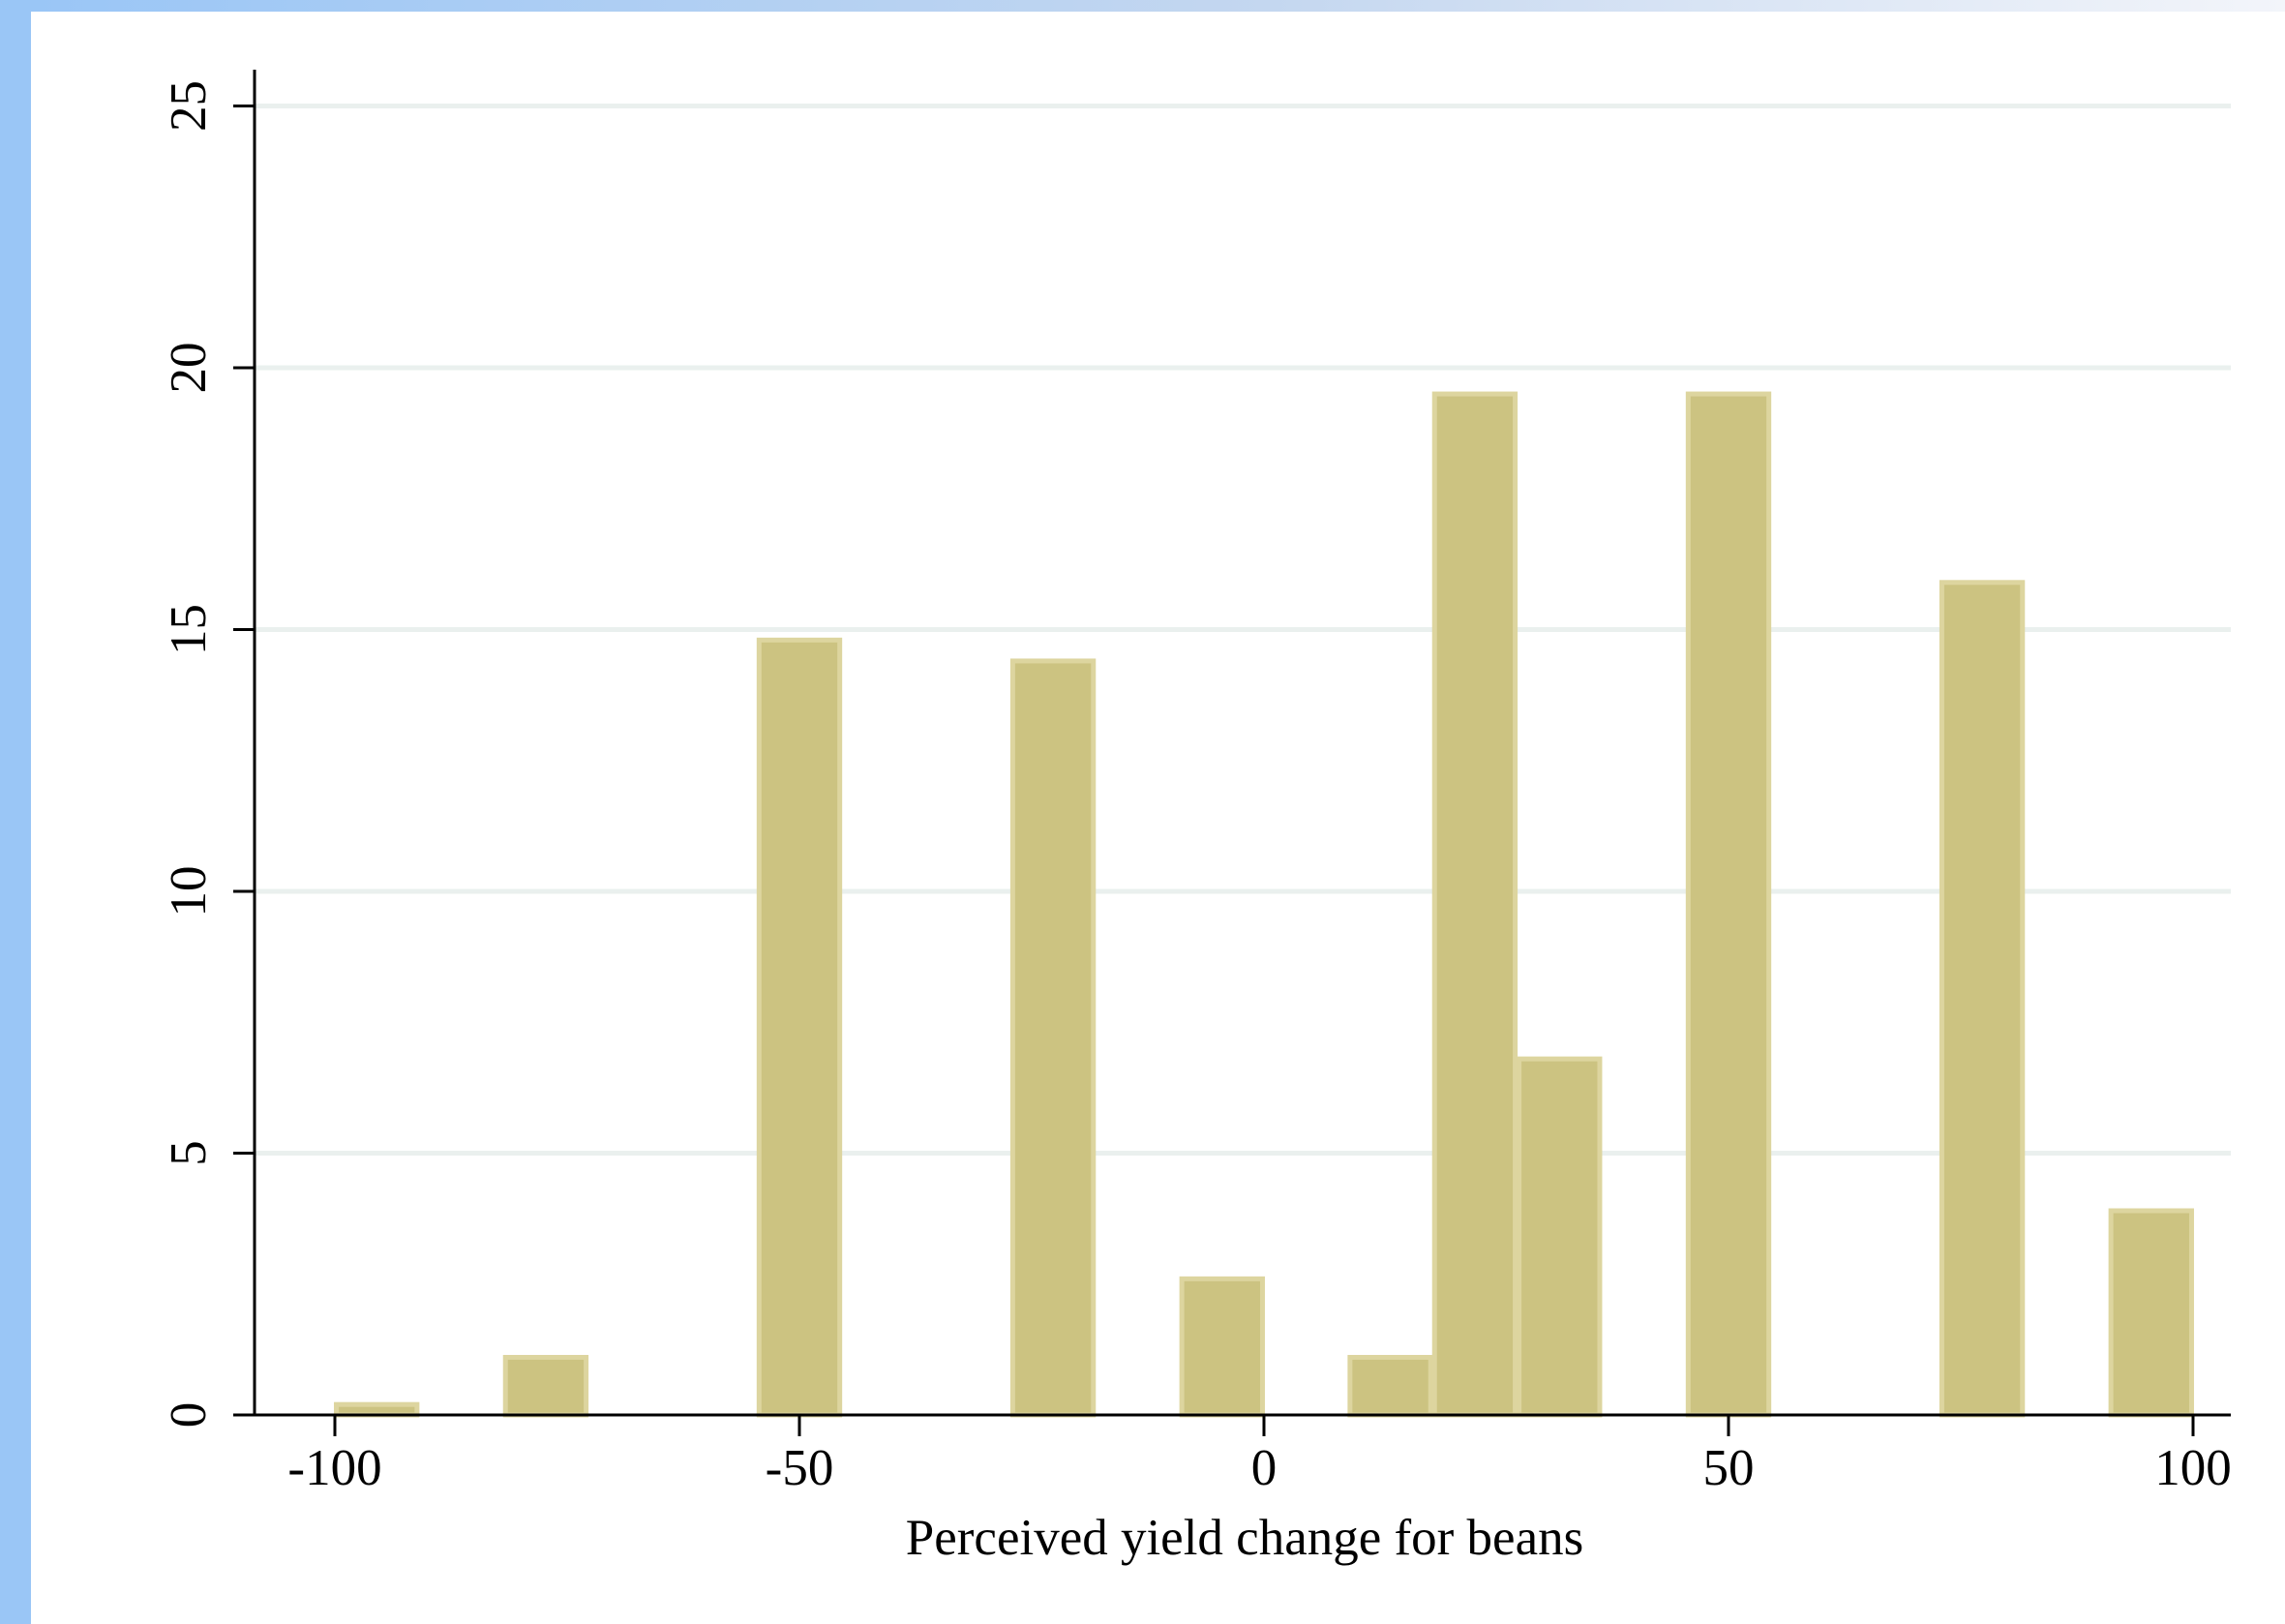 Image resolution: width=2285 pixels, height=1624 pixels. I want to click on x-tick-label: 0, so click(1264, 1468).